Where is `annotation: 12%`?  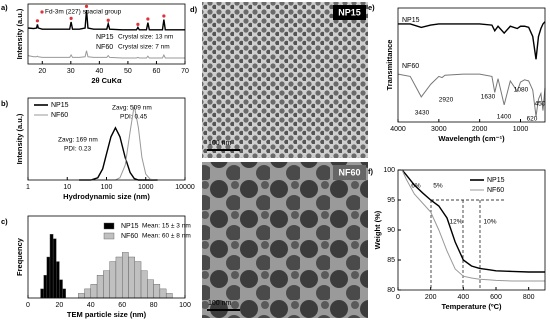 annotation: 12% is located at coordinates (455, 222).